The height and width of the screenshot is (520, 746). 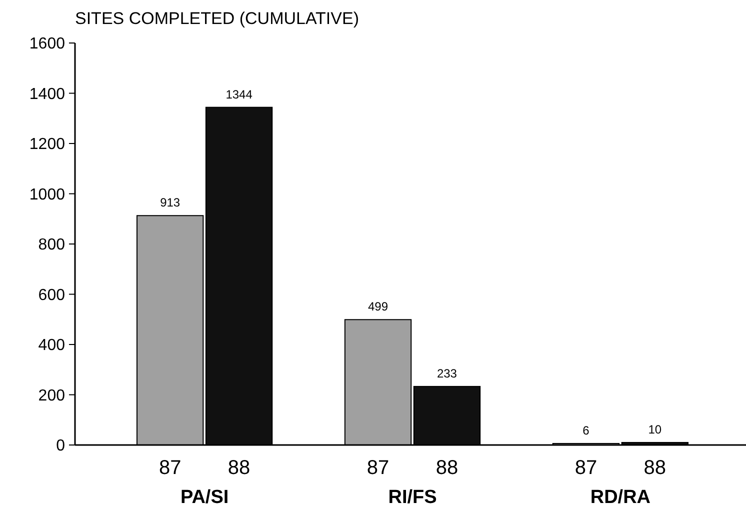 I want to click on y-tick-label: 1600, so click(x=47, y=44).